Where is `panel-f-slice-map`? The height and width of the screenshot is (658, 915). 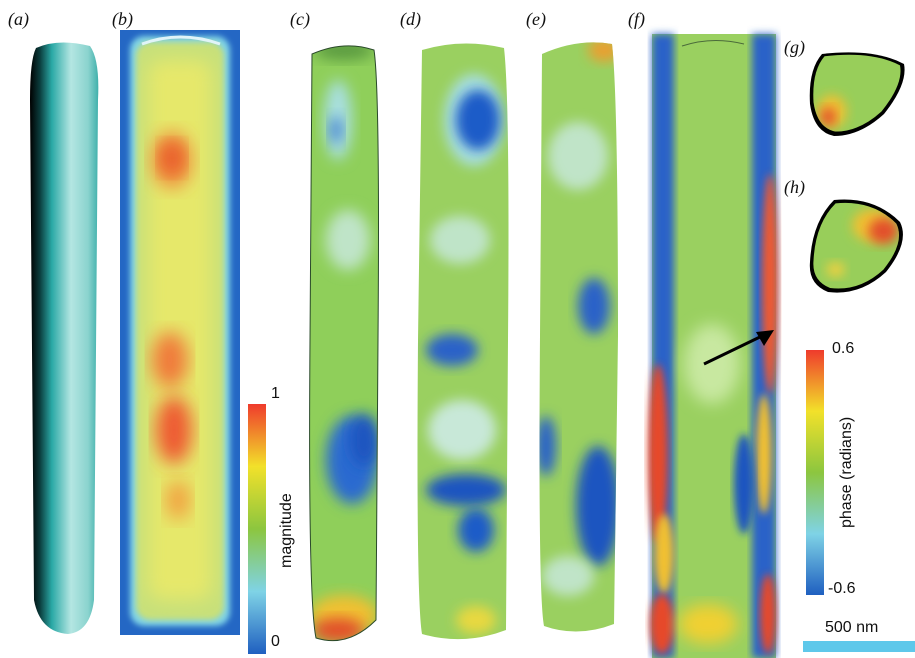
panel-f-slice-map is located at coordinates (713, 346).